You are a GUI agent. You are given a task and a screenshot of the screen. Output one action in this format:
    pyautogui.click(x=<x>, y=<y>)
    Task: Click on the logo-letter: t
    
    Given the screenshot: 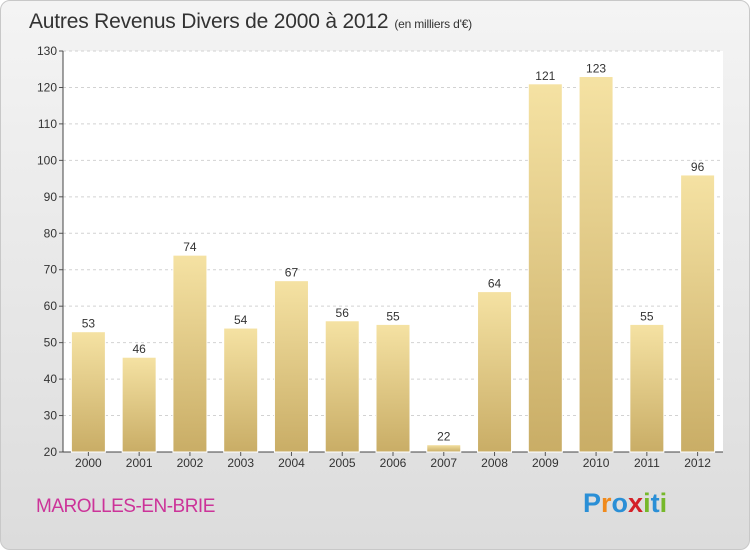 What is the action you would take?
    pyautogui.click(x=655, y=503)
    